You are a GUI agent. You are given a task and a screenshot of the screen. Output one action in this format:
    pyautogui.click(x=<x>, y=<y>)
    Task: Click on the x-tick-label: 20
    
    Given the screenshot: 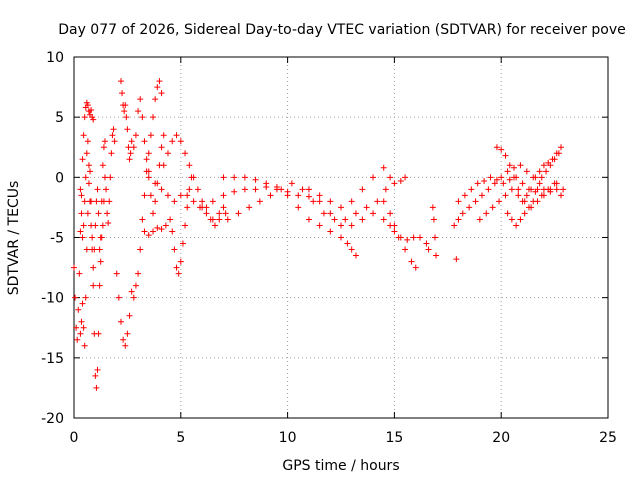 What is the action you would take?
    pyautogui.click(x=501, y=438)
    